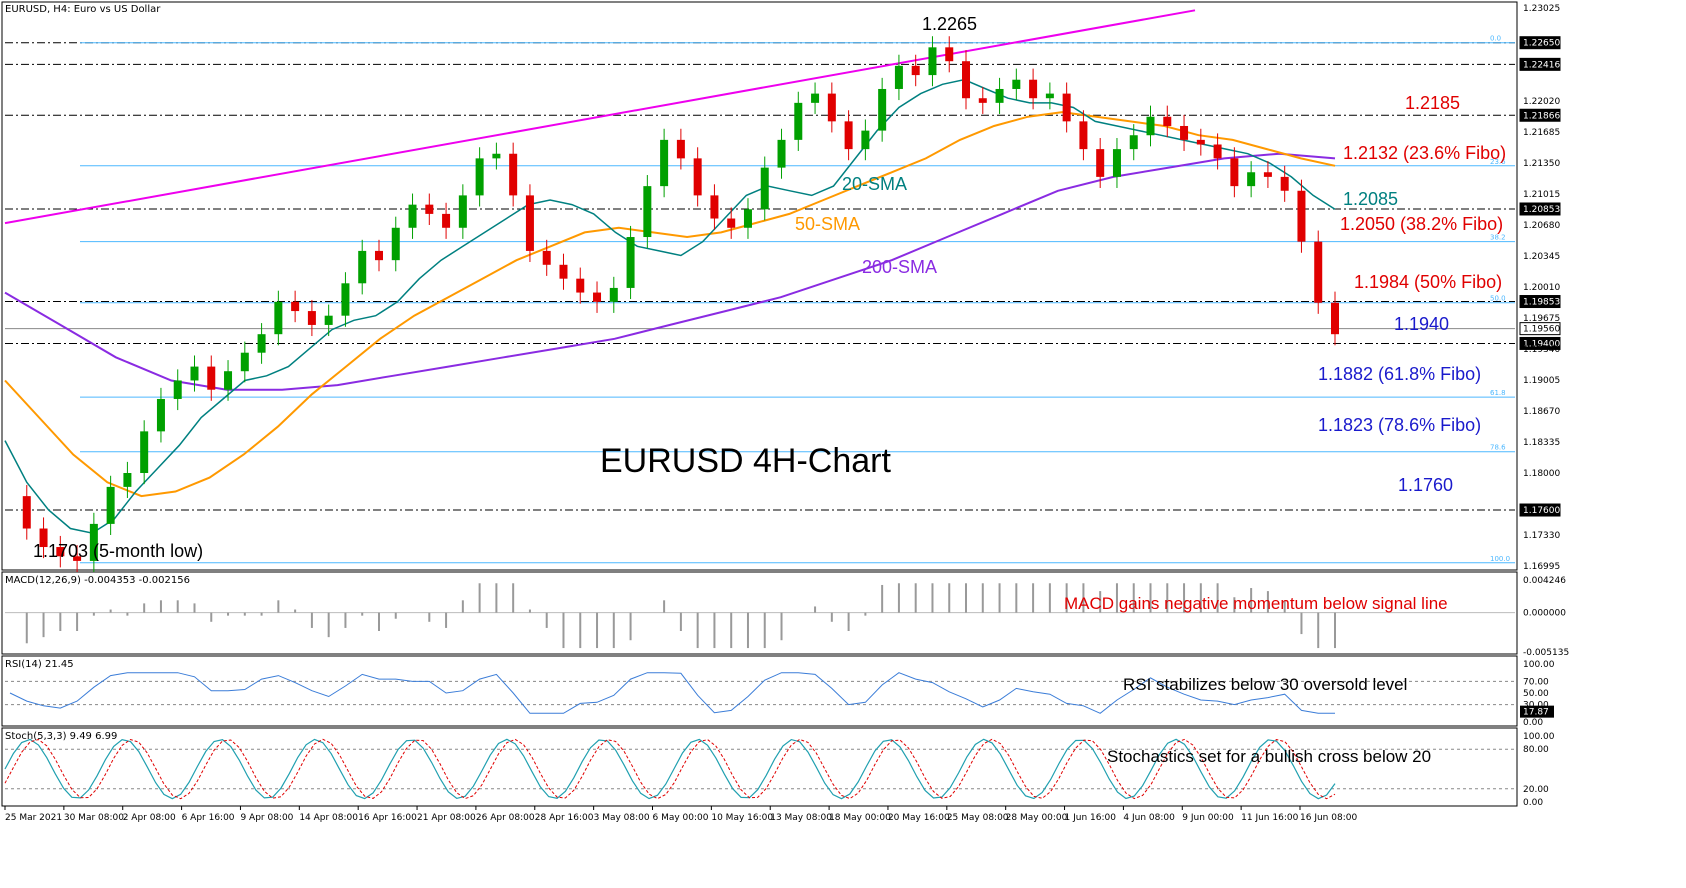  What do you see at coordinates (978, 818) in the screenshot?
I see `time-tick-16: 25 May 08:00` at bounding box center [978, 818].